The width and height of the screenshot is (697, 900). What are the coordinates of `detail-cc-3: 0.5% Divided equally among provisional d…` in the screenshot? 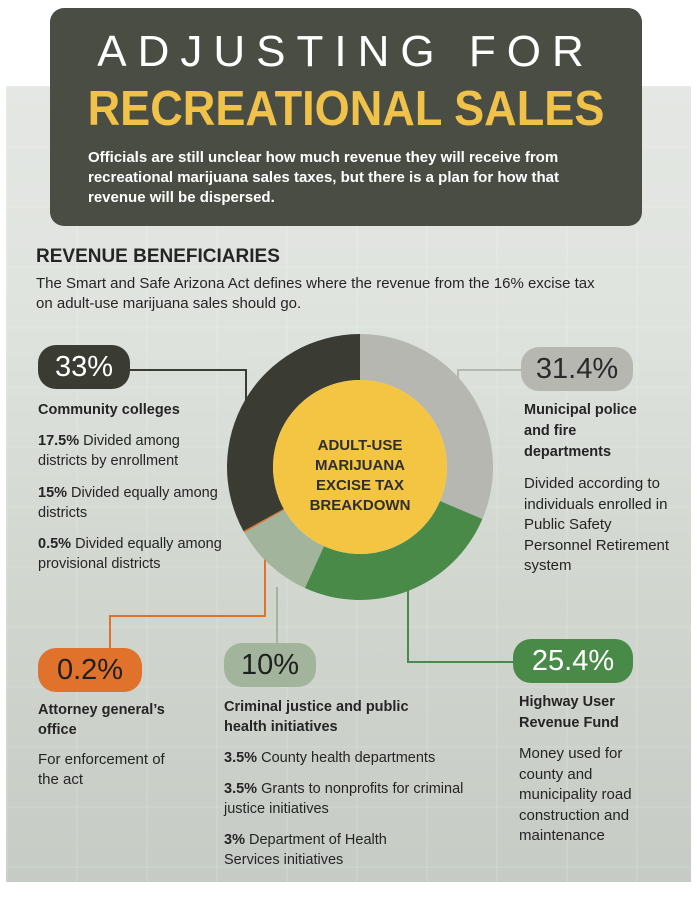 It's located at (133, 554).